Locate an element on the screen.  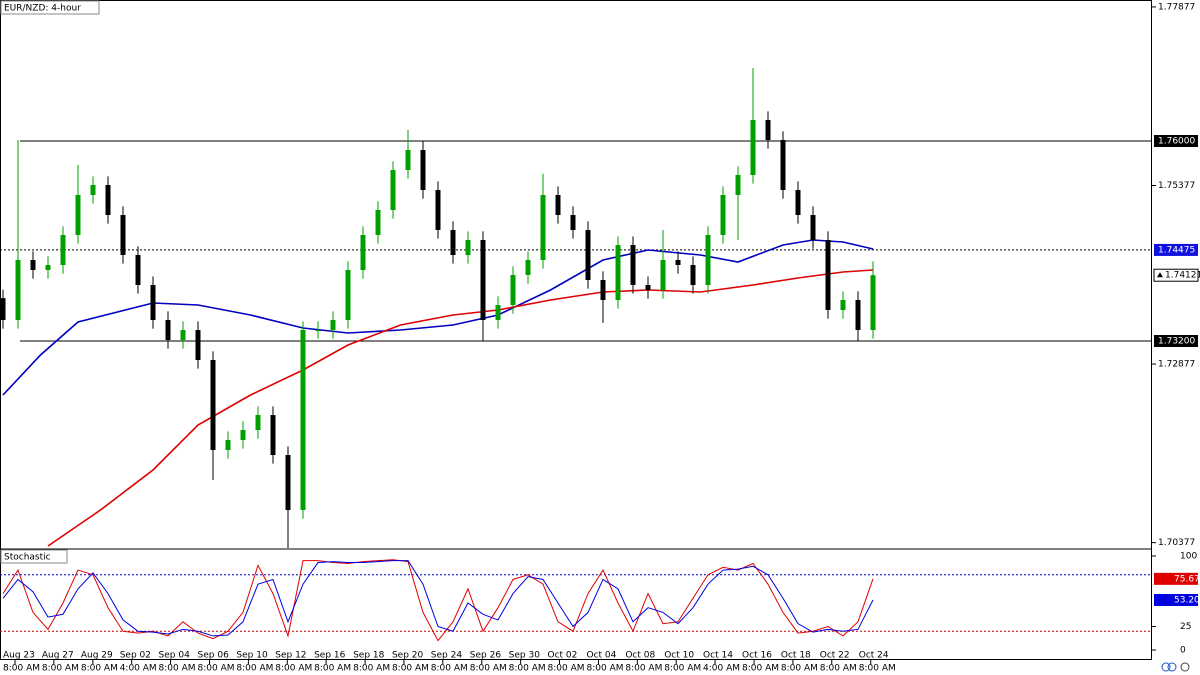
level-label: 1.76000 is located at coordinates (1176, 142).